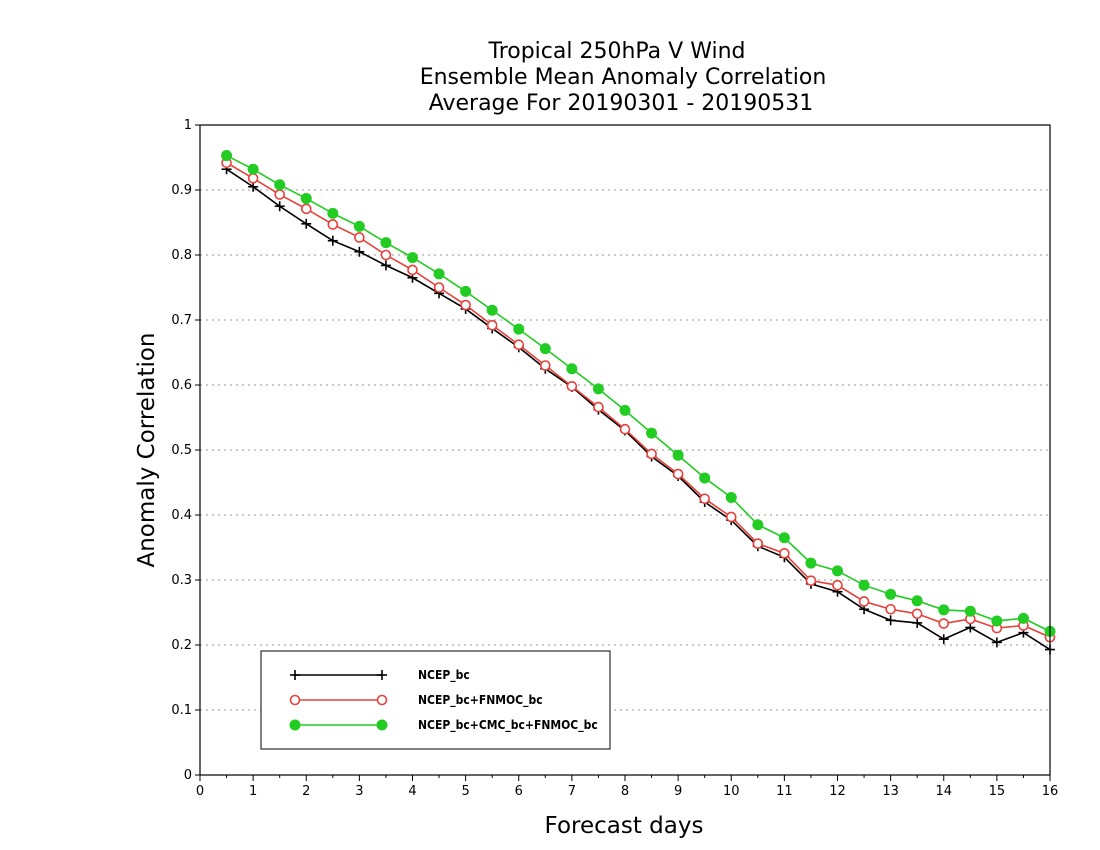 Image resolution: width=1100 pixels, height=850 pixels. Describe the element at coordinates (416, 700) in the screenshot. I see `legend-entry-ncep-bc-fnmoc-bc: NCEP_bc+FNMOC_bc` at that location.